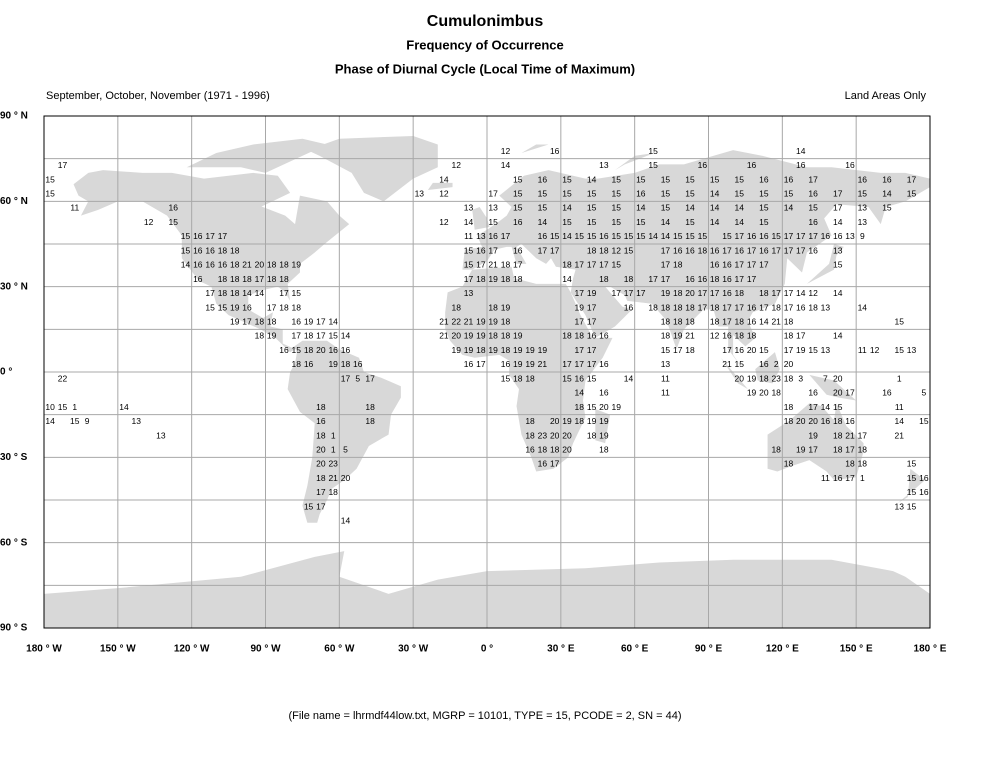 The image size is (997, 765). I want to click on x-tick-label: 150 ° W, so click(118, 649).